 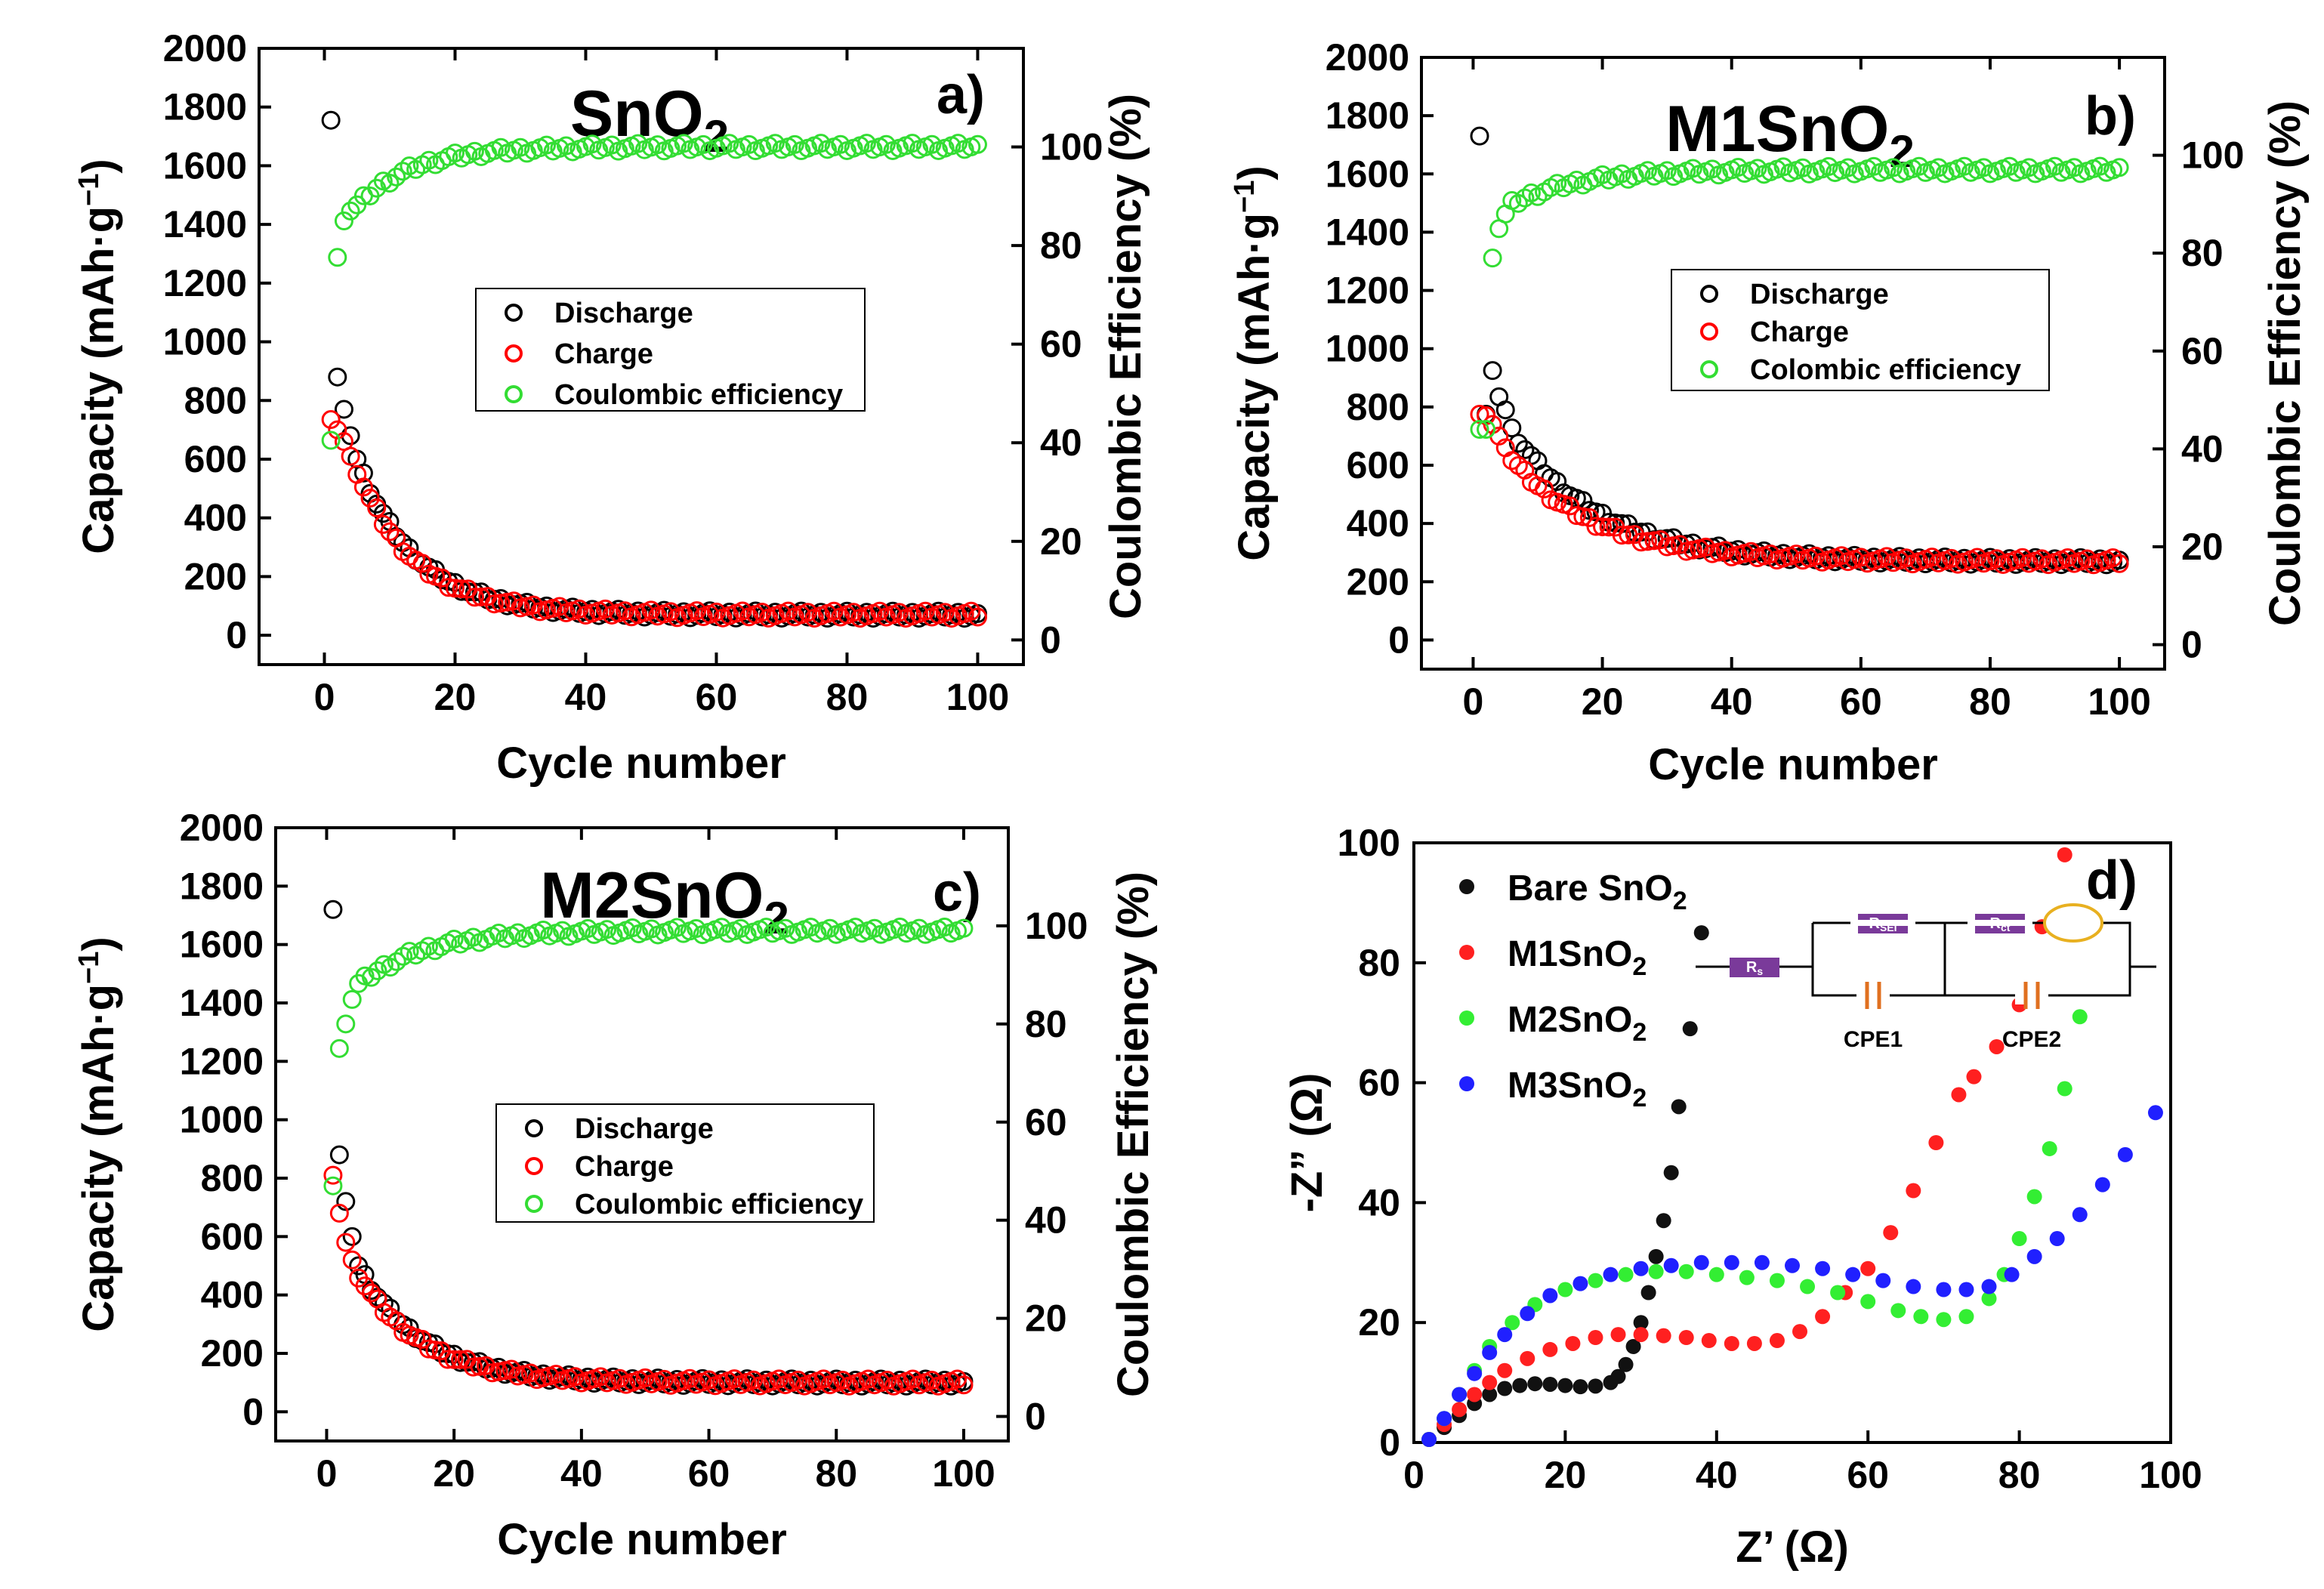 What do you see at coordinates (205, 342) in the screenshot?
I see `y-tick-label: 1000` at bounding box center [205, 342].